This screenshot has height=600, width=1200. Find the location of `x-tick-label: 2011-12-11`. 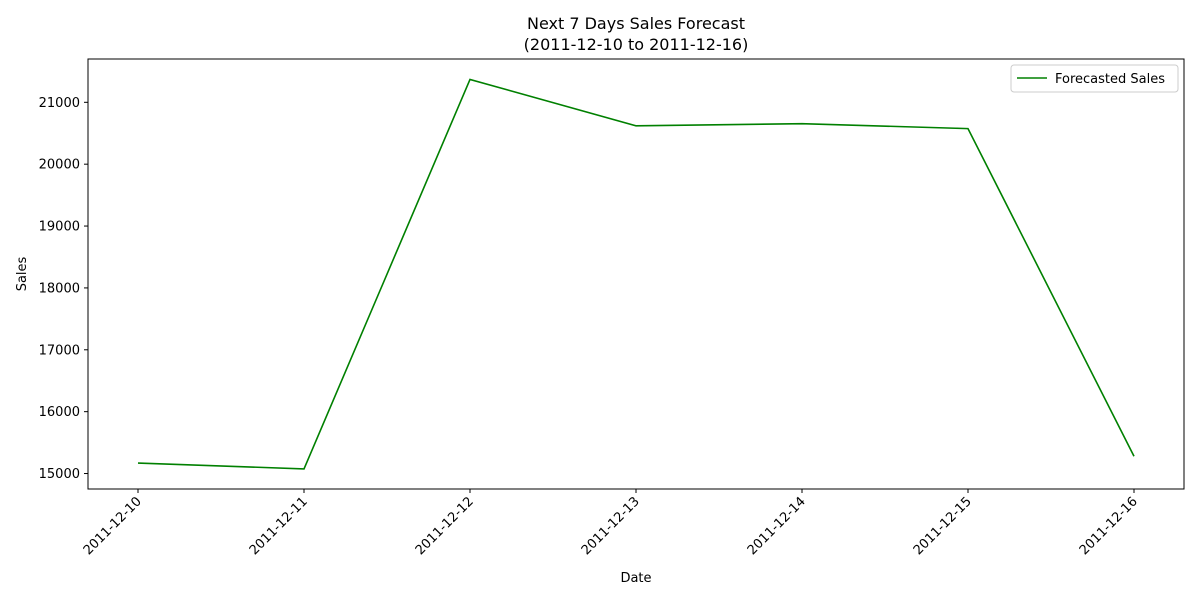

x-tick-label: 2011-12-11 is located at coordinates (279, 526).